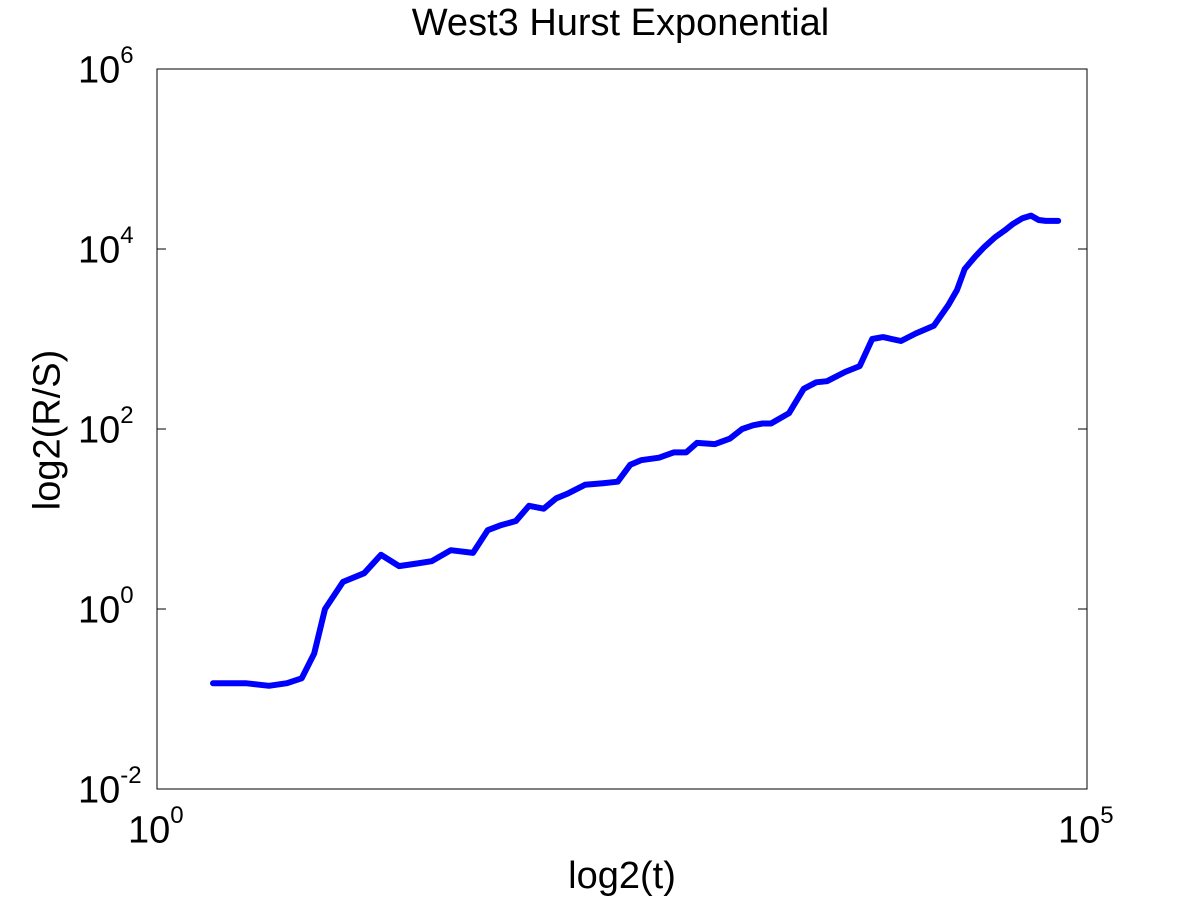 The image size is (1201, 901). I want to click on y-tick-label: 10⁶, so click(106, 67).